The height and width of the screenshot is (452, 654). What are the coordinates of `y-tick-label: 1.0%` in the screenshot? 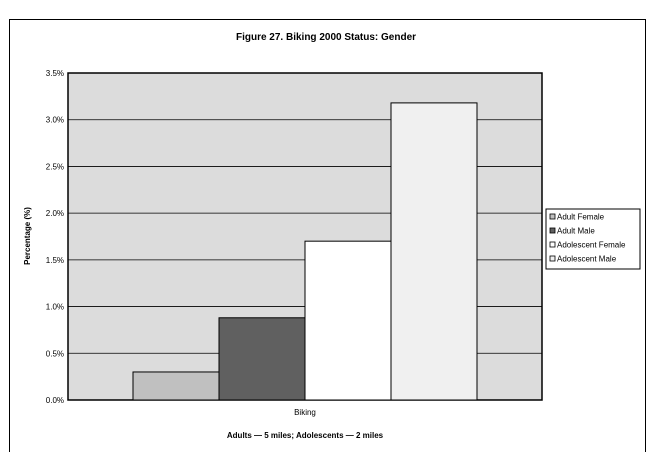 It's located at (55, 307).